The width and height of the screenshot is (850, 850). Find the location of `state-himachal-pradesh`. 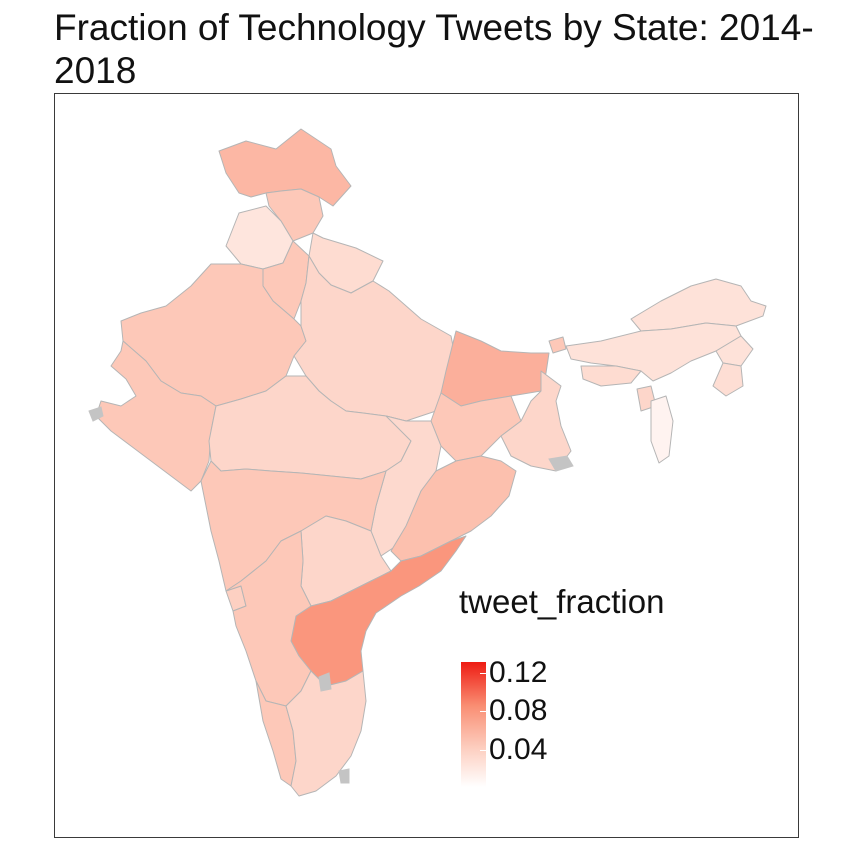

state-himachal-pradesh is located at coordinates (294, 215).